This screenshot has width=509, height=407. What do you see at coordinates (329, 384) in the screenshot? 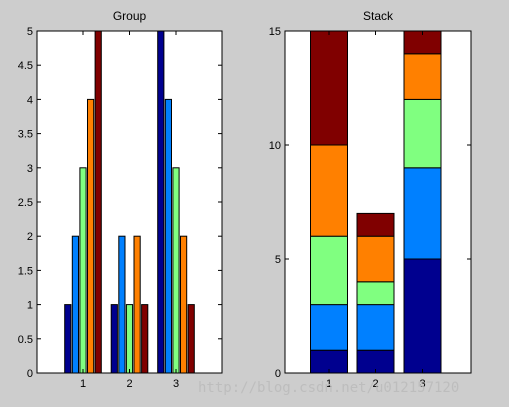
I see `stack-xtick-label: 1` at bounding box center [329, 384].